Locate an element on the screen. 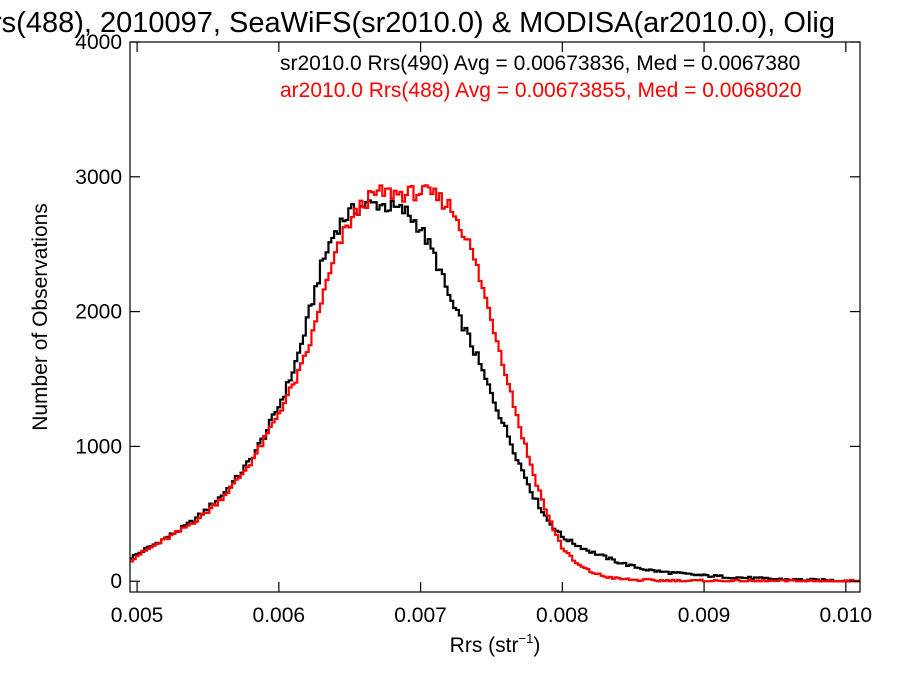  x-tick-label: 0.009 is located at coordinates (704, 615).